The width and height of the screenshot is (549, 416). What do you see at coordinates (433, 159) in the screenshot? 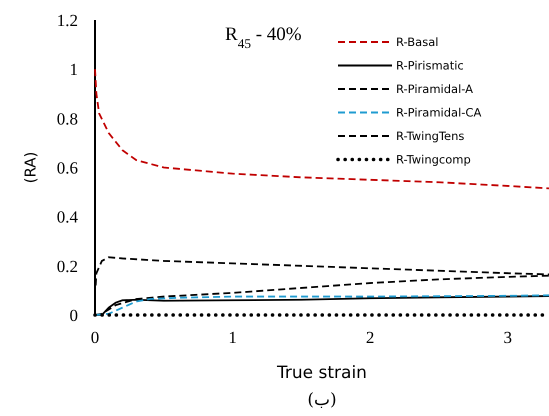
I see `legend-label: R-Twingcomp` at bounding box center [433, 159].